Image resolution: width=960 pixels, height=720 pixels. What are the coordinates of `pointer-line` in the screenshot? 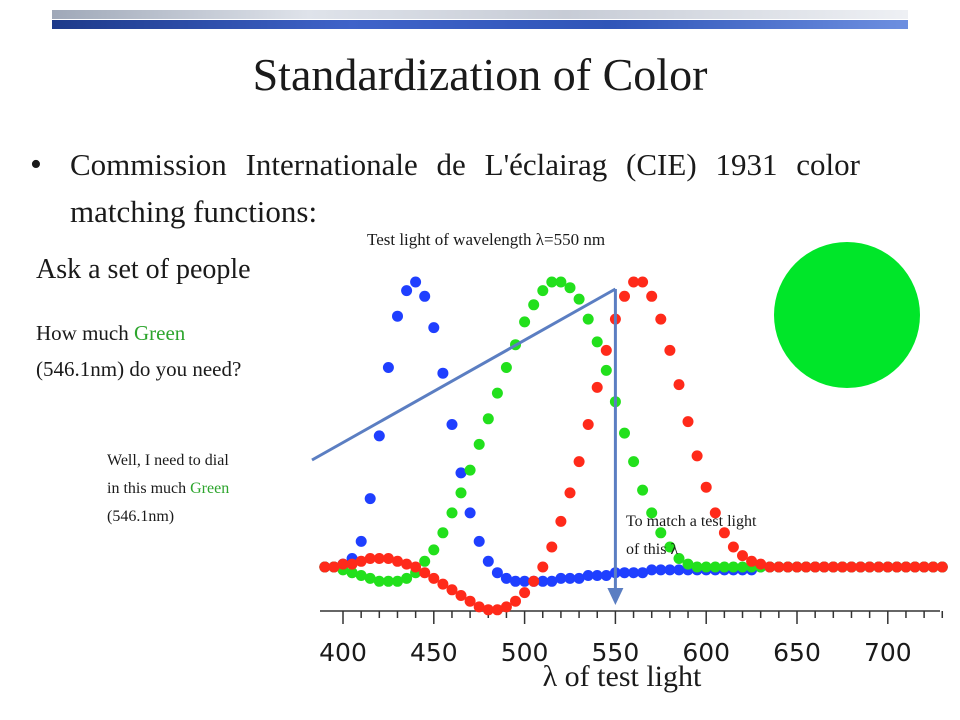 It's located at (464, 374).